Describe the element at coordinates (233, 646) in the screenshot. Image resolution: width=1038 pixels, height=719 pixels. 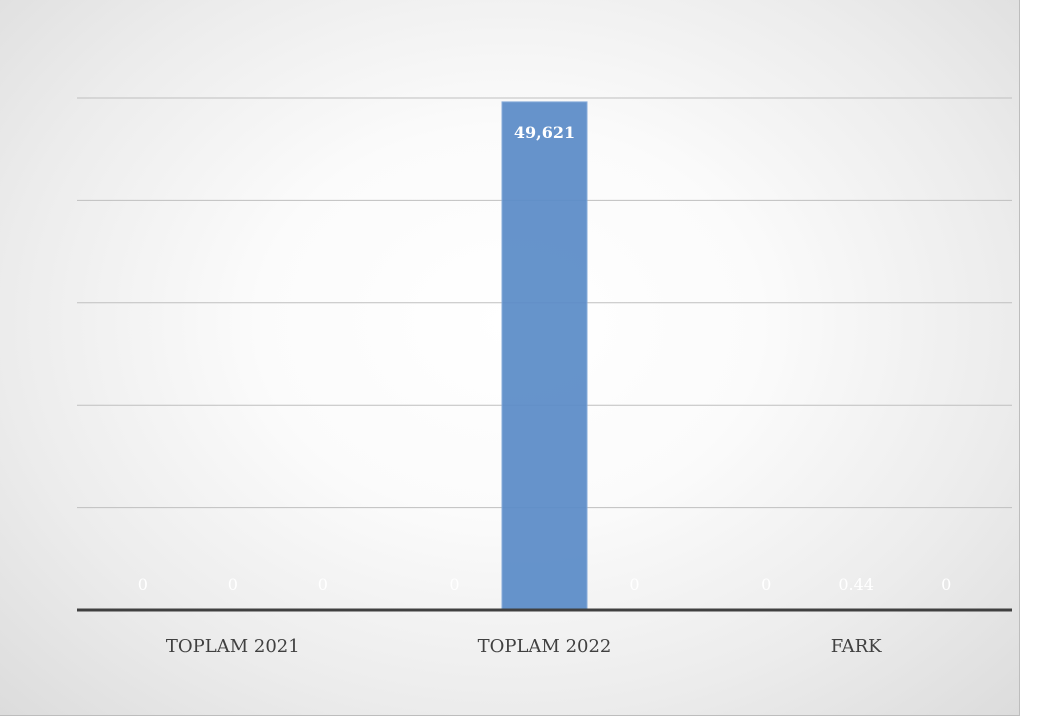
I see `category-label: TOPLAM 2021` at that location.